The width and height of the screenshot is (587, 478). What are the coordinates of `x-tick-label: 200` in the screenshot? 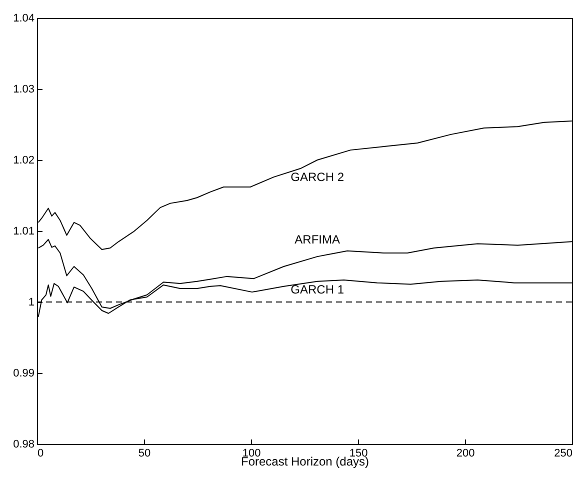 It's located at (465, 454).